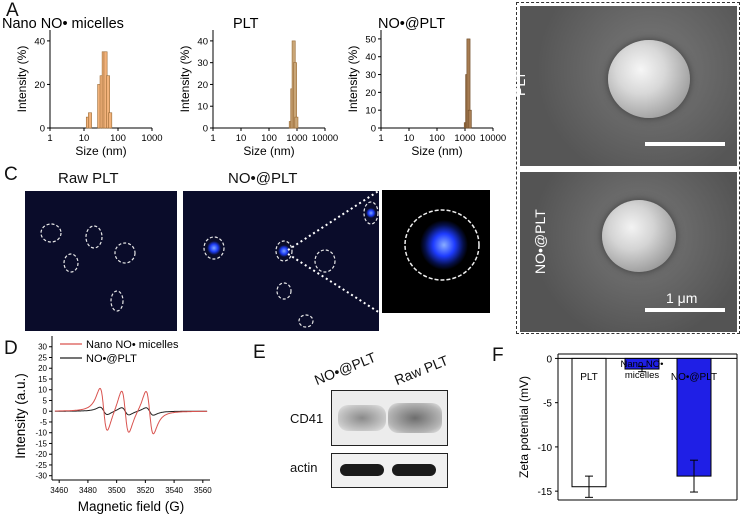  I want to click on fluor-image-raw-plt, so click(101, 261).